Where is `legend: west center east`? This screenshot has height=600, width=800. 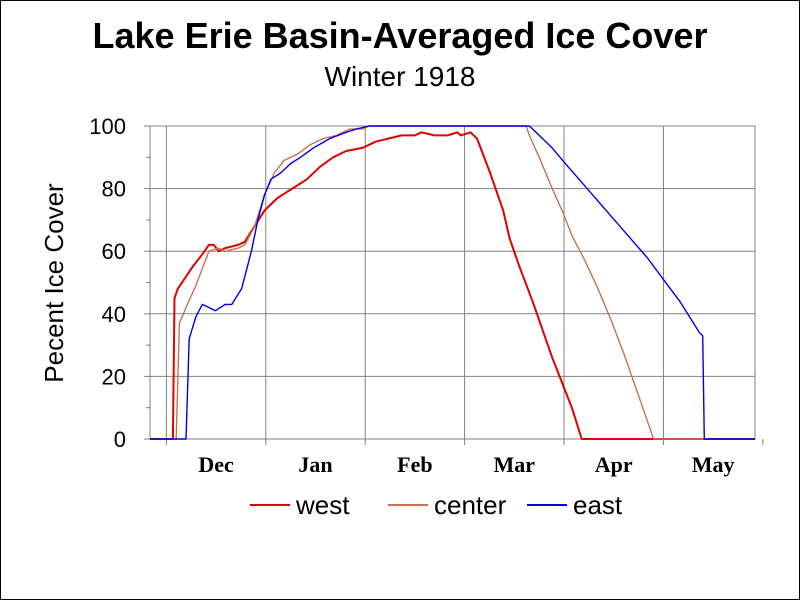 legend: west center east is located at coordinates (436, 505).